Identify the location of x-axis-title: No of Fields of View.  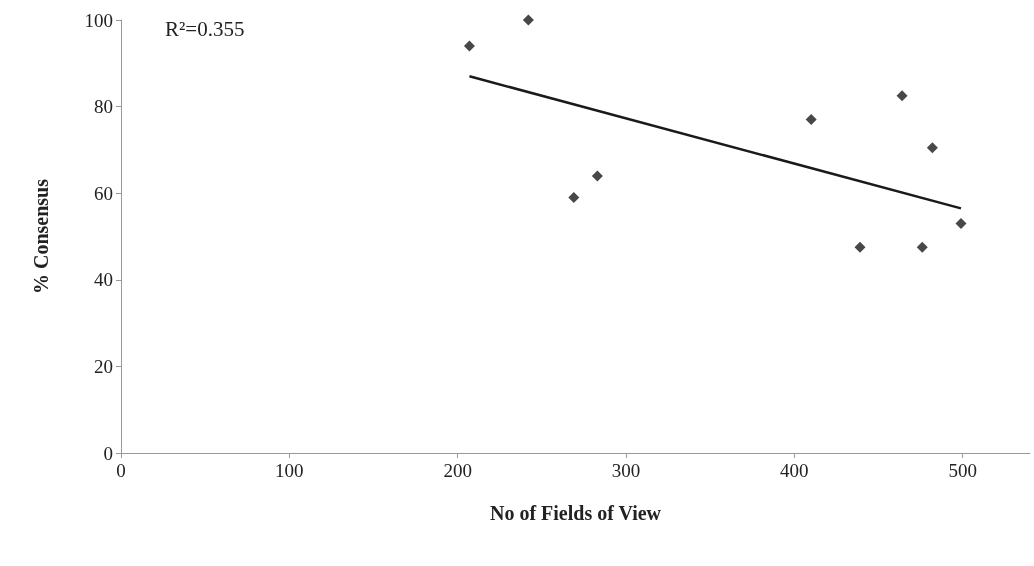
(575, 513).